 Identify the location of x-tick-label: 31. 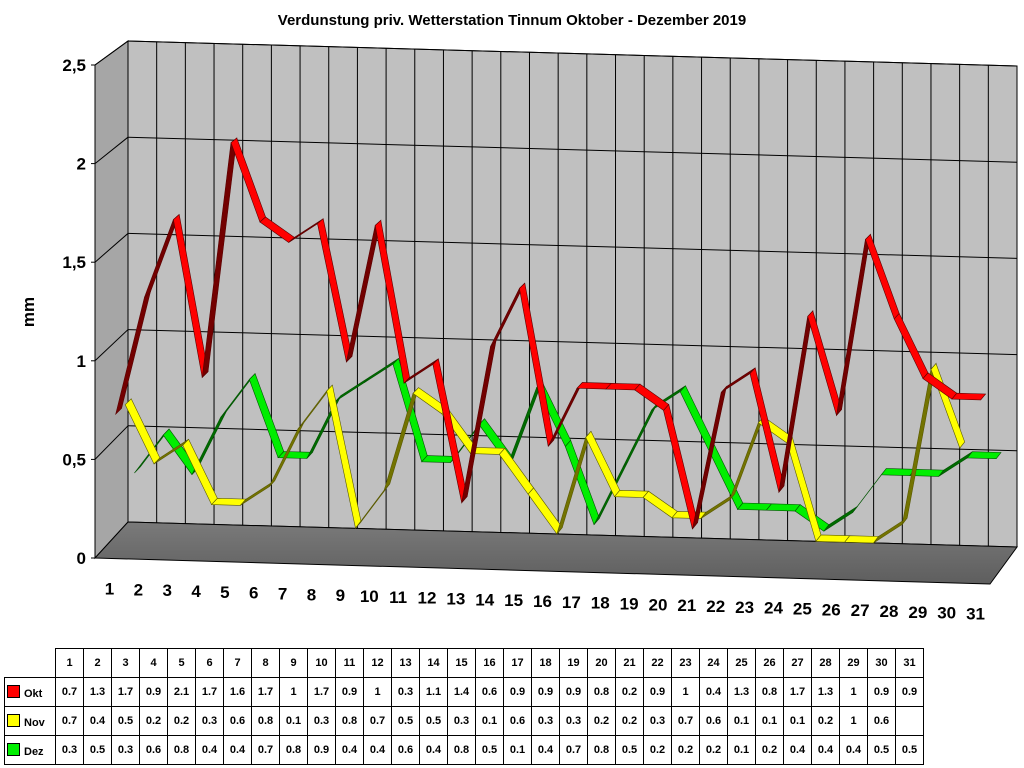
(975, 614).